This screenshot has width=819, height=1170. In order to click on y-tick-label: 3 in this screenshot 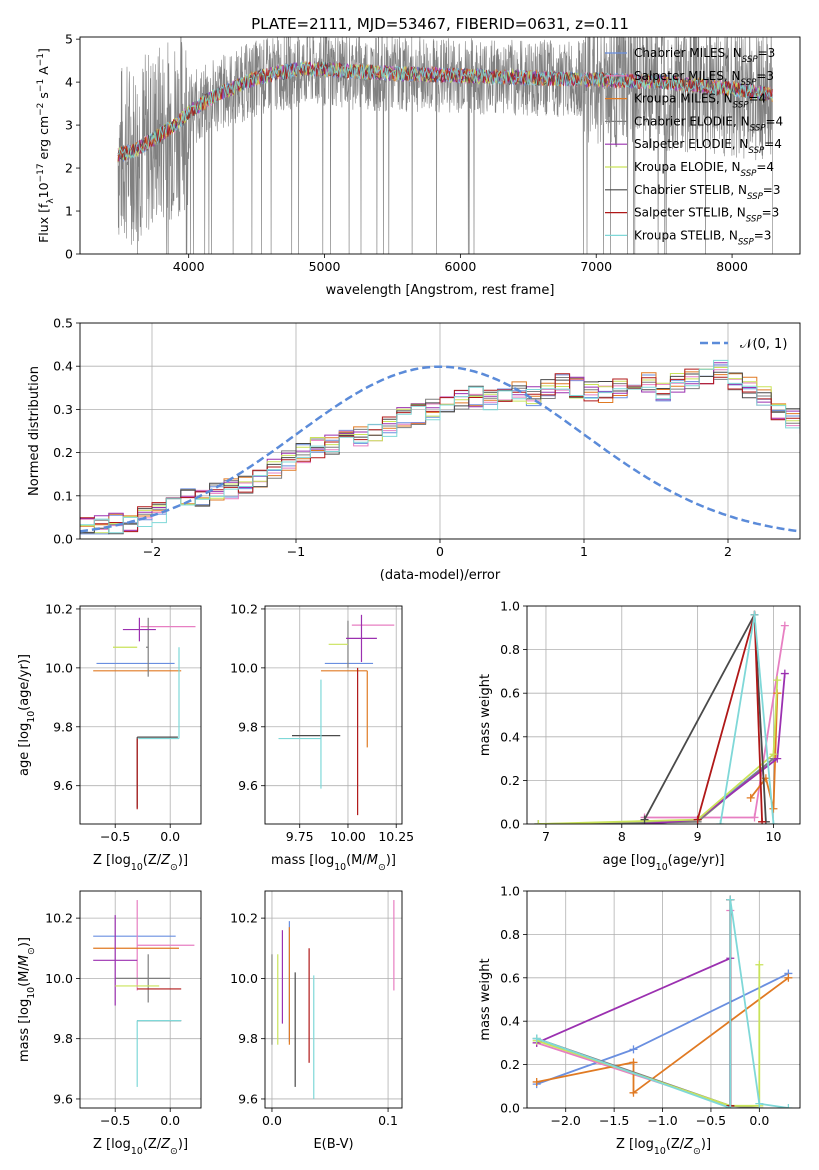, I will do `click(69, 125)`.